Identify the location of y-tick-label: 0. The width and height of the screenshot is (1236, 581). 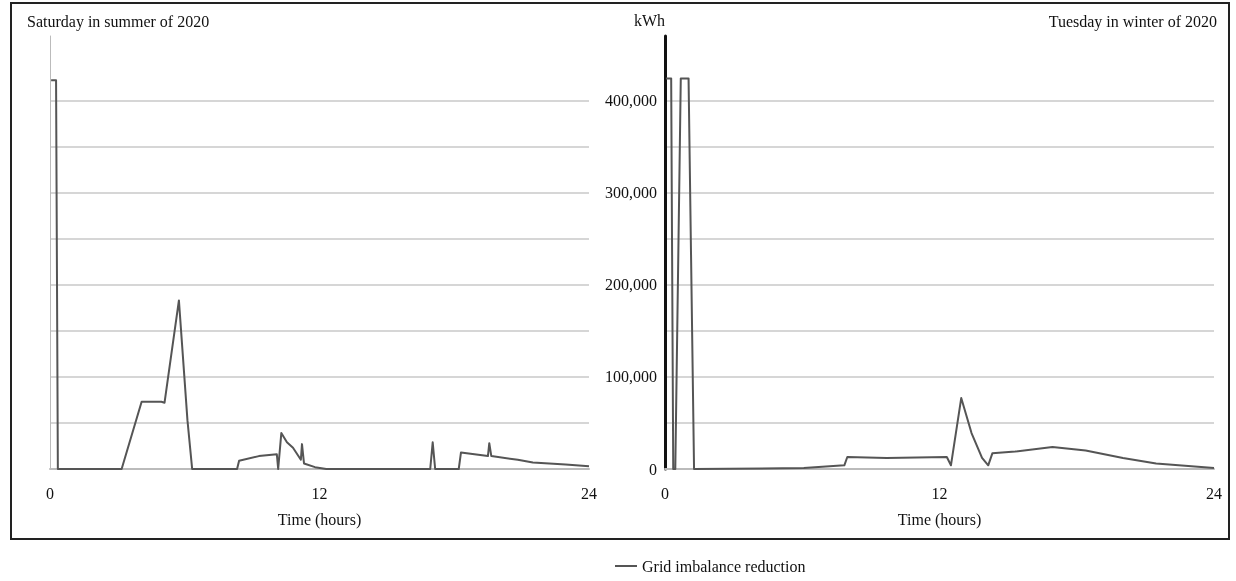
(653, 469).